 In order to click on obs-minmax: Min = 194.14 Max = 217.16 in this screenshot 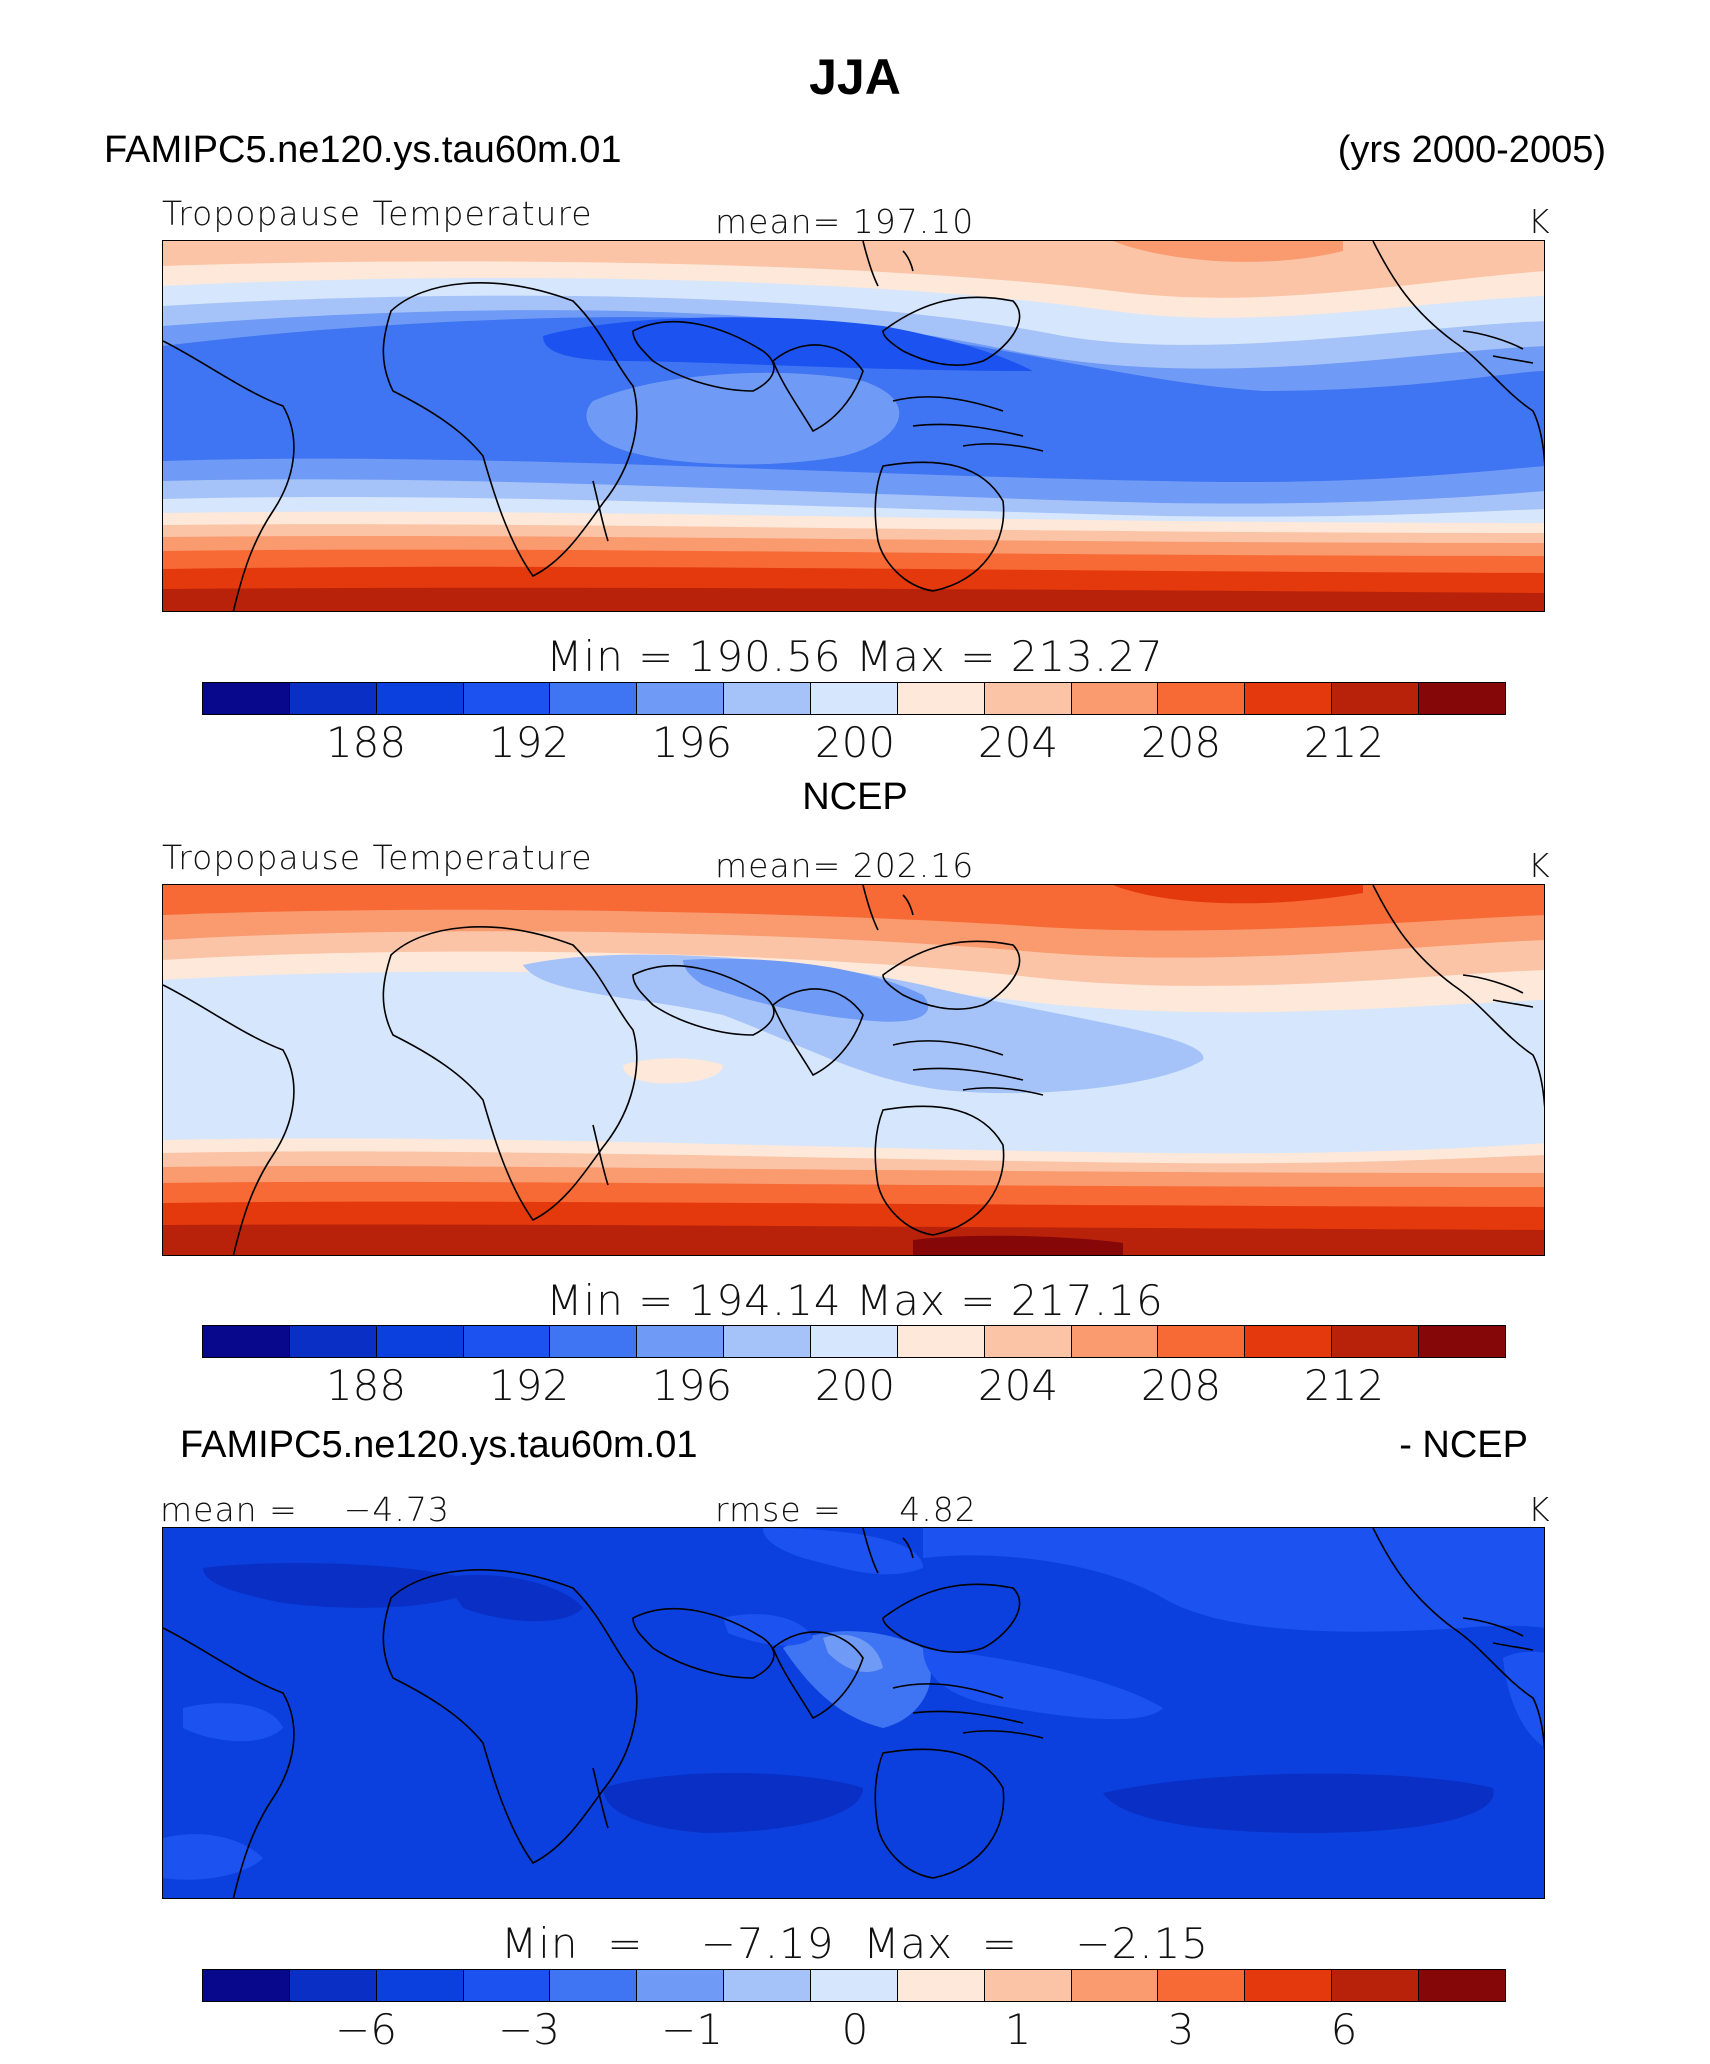, I will do `click(855, 1300)`.